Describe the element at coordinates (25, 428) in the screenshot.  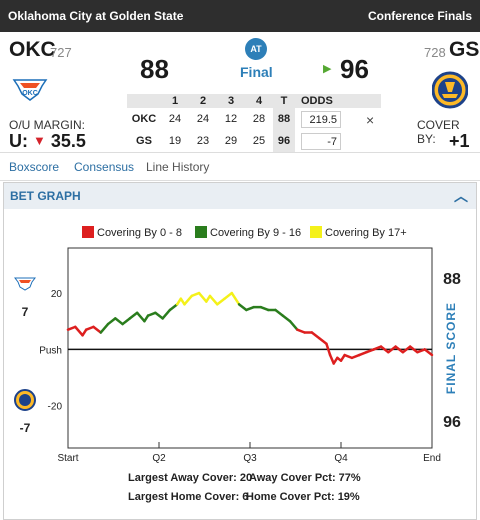
I see `home-line-label: -7` at that location.